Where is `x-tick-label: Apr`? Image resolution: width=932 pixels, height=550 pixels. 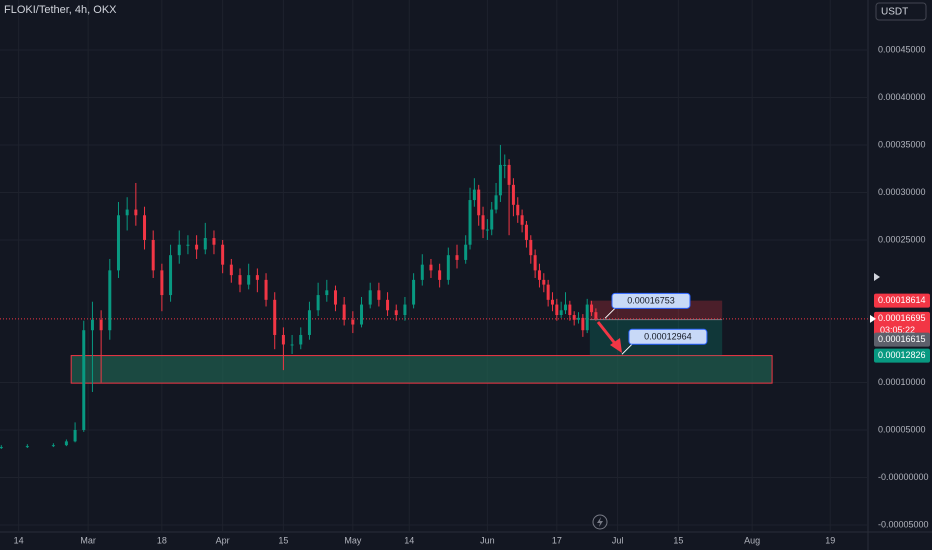
x-tick-label: Apr is located at coordinates (223, 540).